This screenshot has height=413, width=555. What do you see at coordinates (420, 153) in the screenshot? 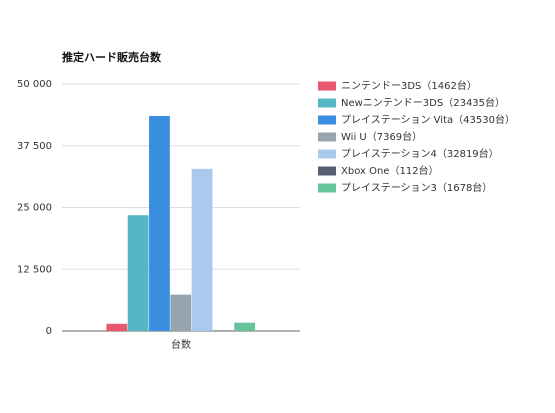
I see `legend-label: プレイステーション4（32819台）` at bounding box center [420, 153].